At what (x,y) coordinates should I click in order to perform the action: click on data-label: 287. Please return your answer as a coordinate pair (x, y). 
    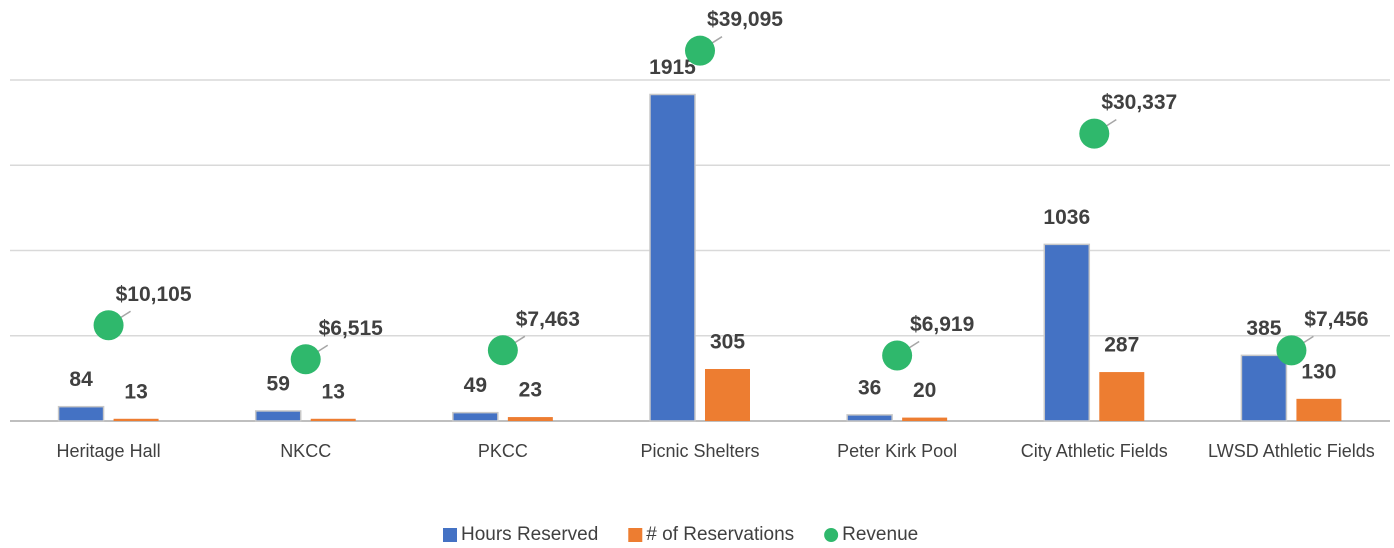
    Looking at the image, I should click on (1121, 345).